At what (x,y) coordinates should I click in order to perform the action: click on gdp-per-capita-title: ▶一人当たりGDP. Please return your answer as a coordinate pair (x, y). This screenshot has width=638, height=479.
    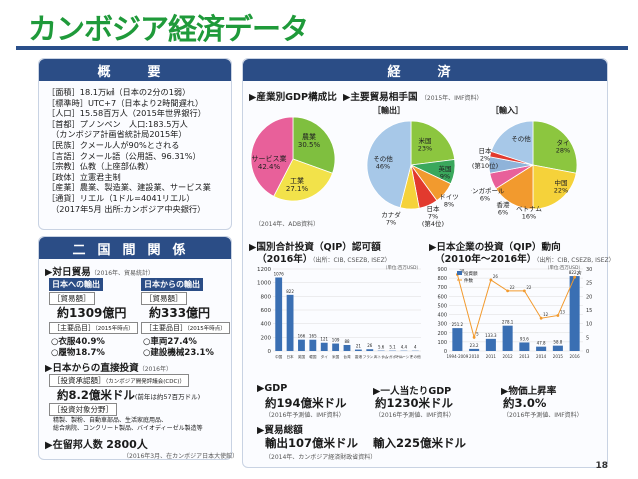
    Looking at the image, I should click on (412, 391).